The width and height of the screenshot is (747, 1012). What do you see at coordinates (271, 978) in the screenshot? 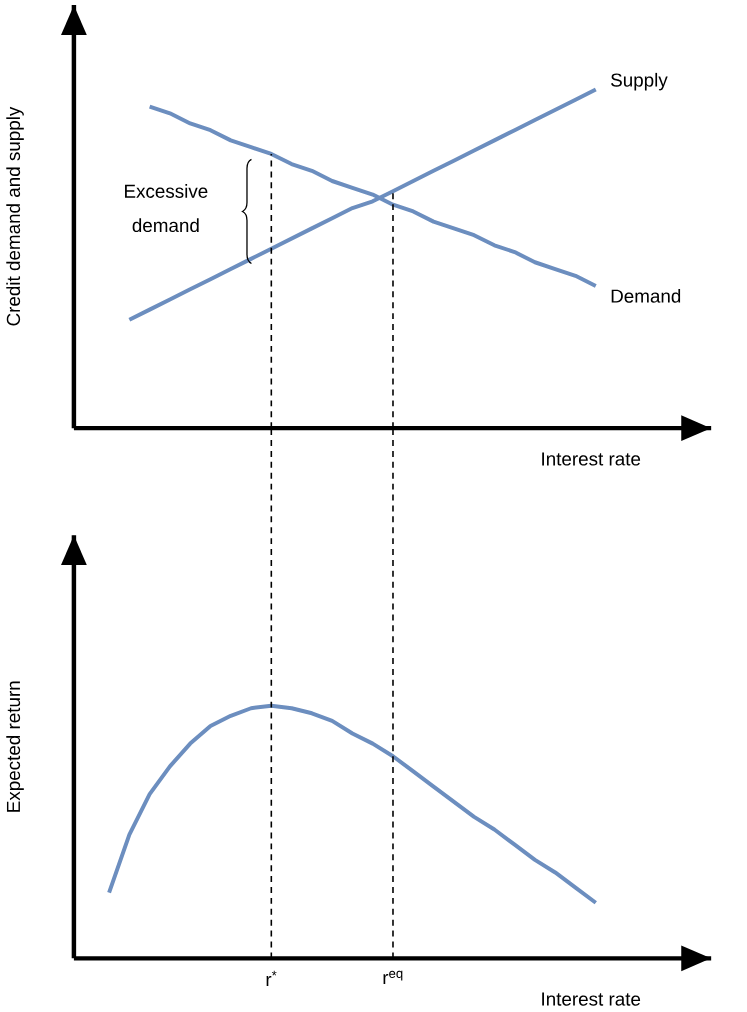
I see `x-tick-label: r$^{*}$` at bounding box center [271, 978].